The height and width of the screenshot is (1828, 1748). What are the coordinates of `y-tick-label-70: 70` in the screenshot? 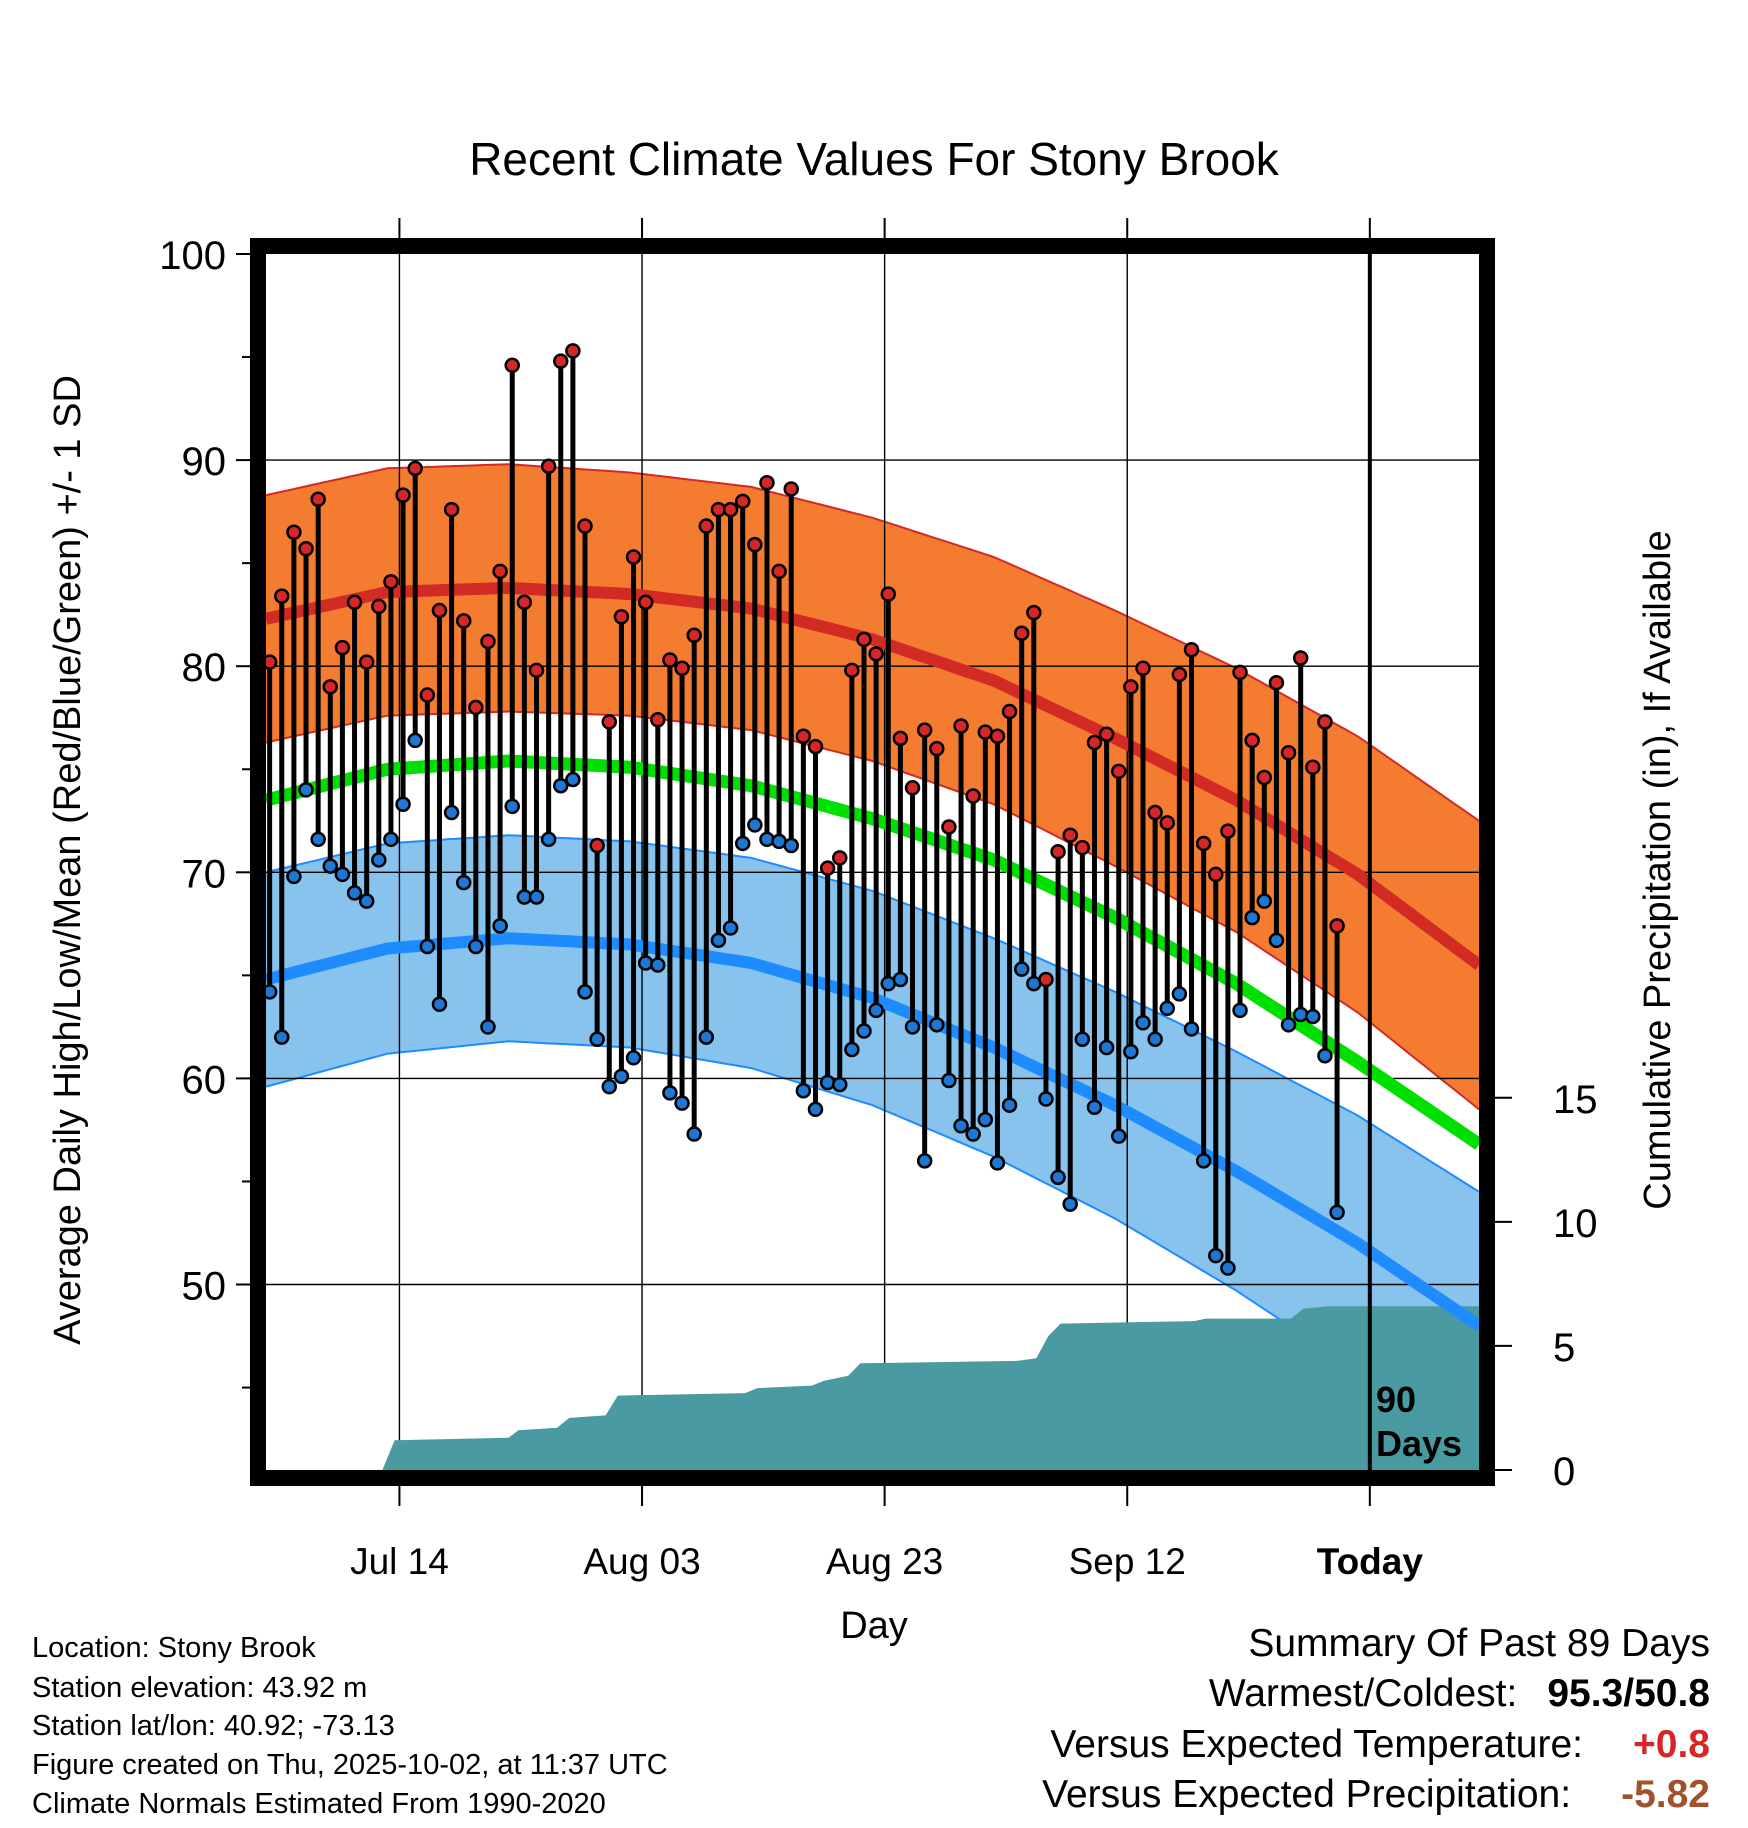 It's located at (204, 874).